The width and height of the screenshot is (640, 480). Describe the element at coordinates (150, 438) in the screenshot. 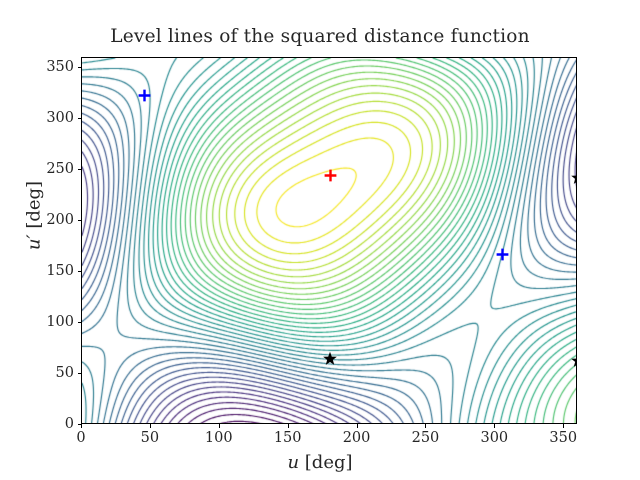

I see `x-tick-label: 50` at that location.